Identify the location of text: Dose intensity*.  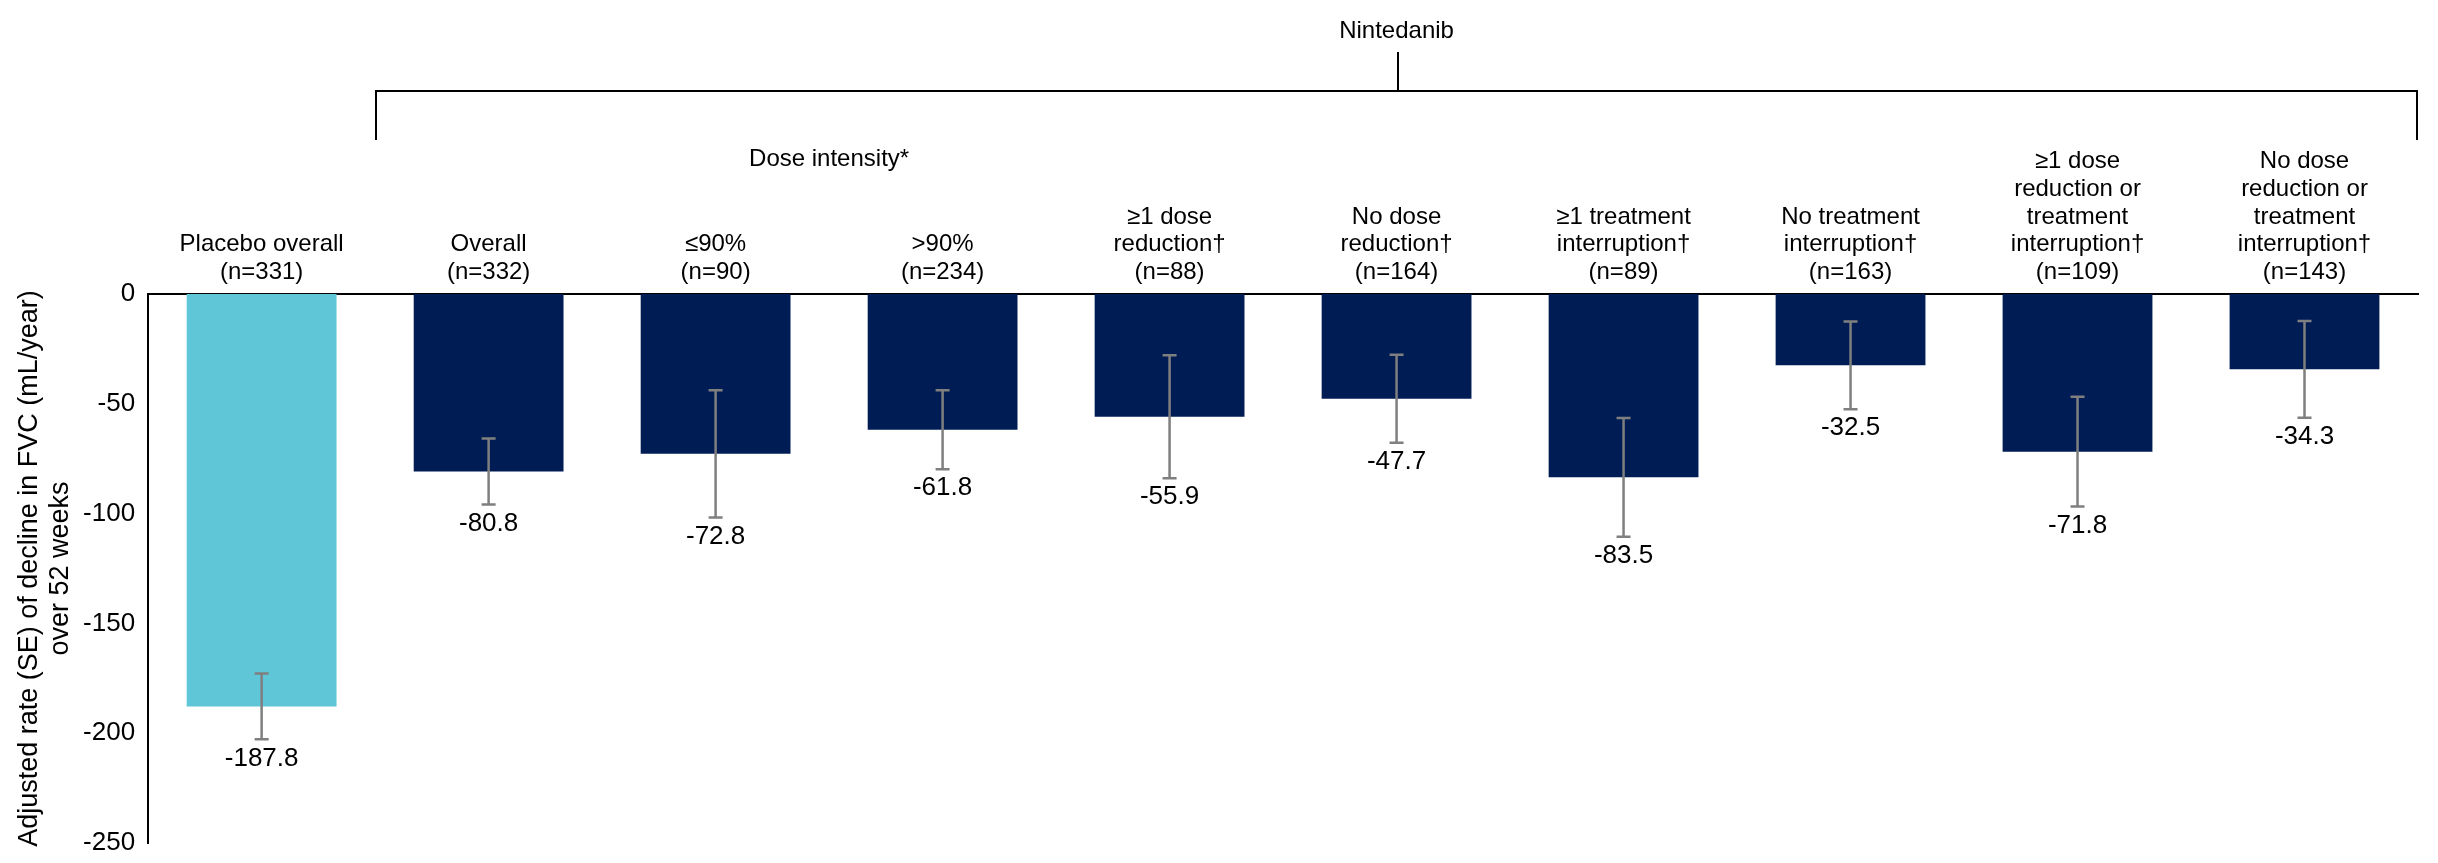
(829, 158).